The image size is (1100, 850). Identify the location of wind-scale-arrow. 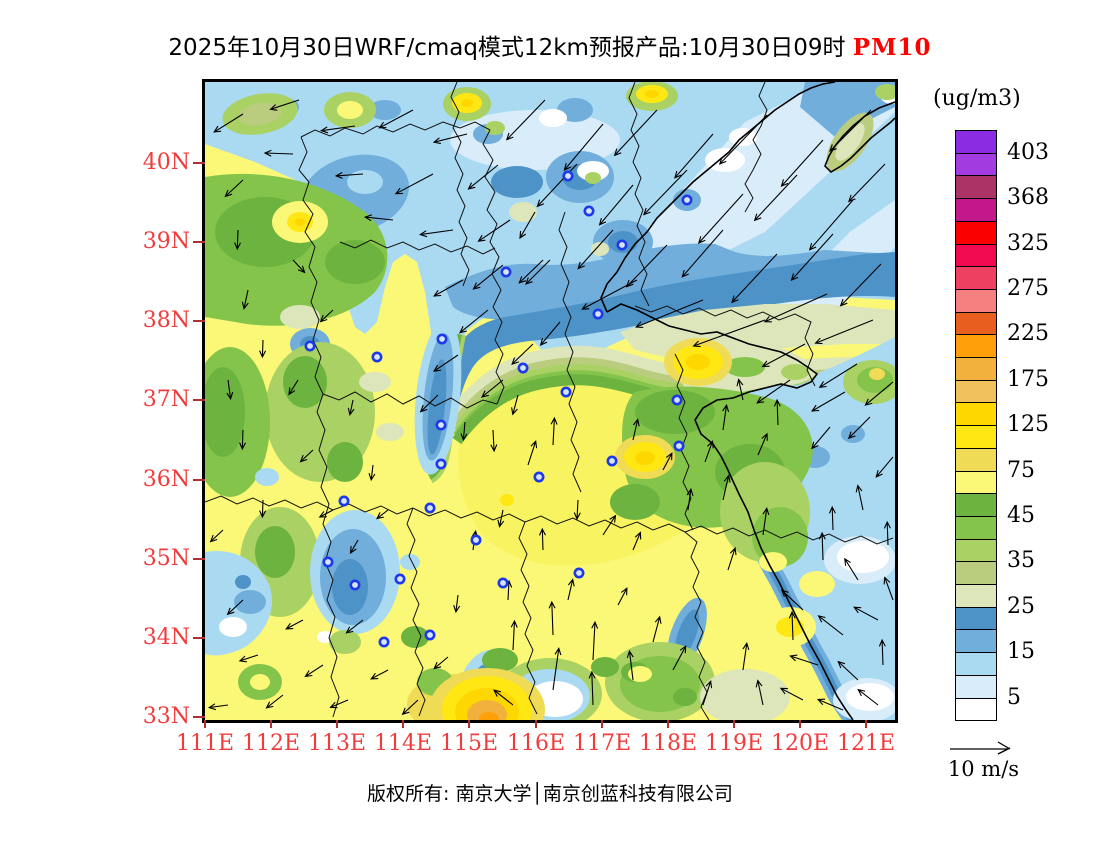
(980, 748).